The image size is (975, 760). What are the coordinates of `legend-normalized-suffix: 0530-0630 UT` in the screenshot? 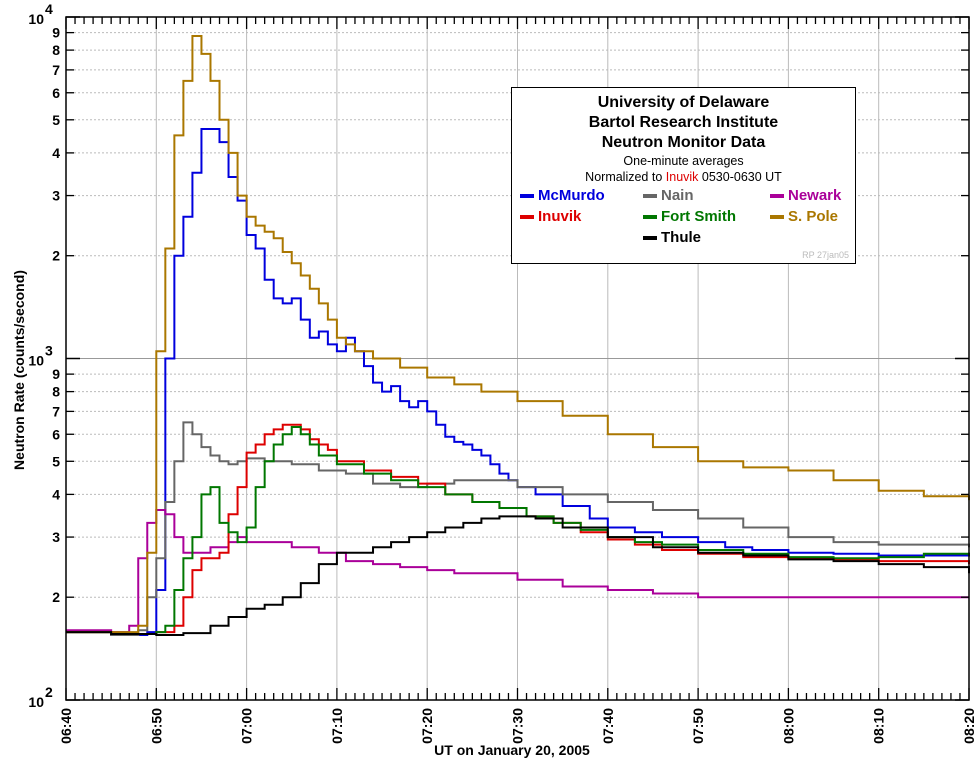 It's located at (740, 177).